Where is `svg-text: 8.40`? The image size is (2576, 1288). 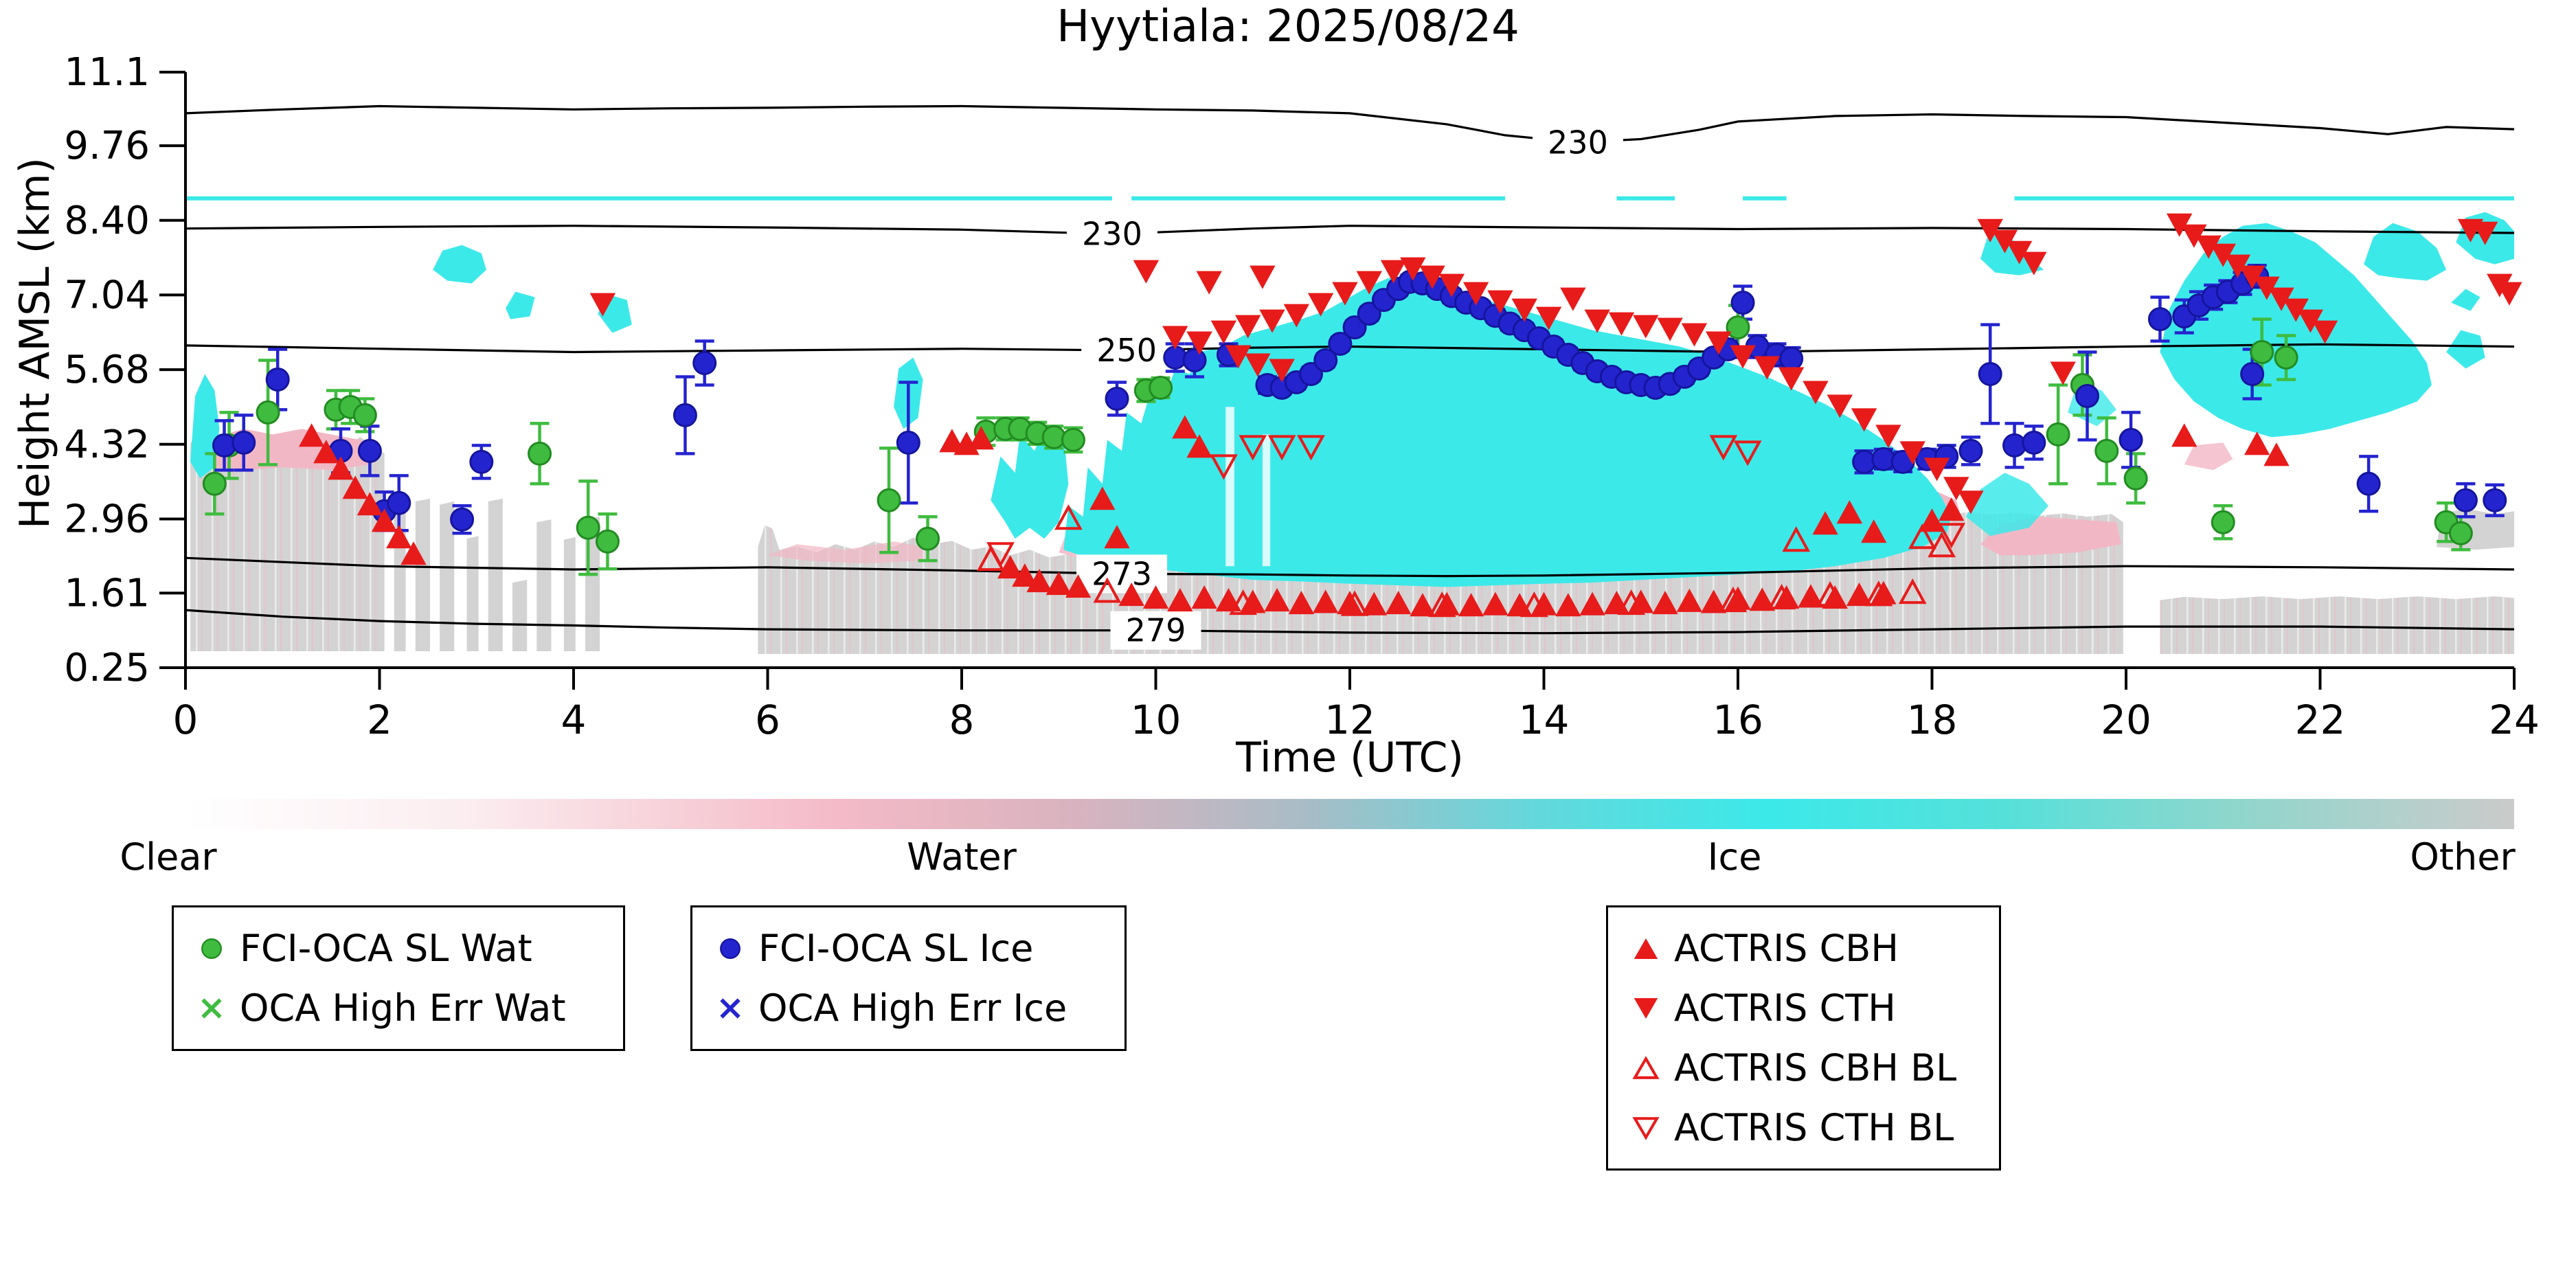
svg-text: 8.40 is located at coordinates (107, 221).